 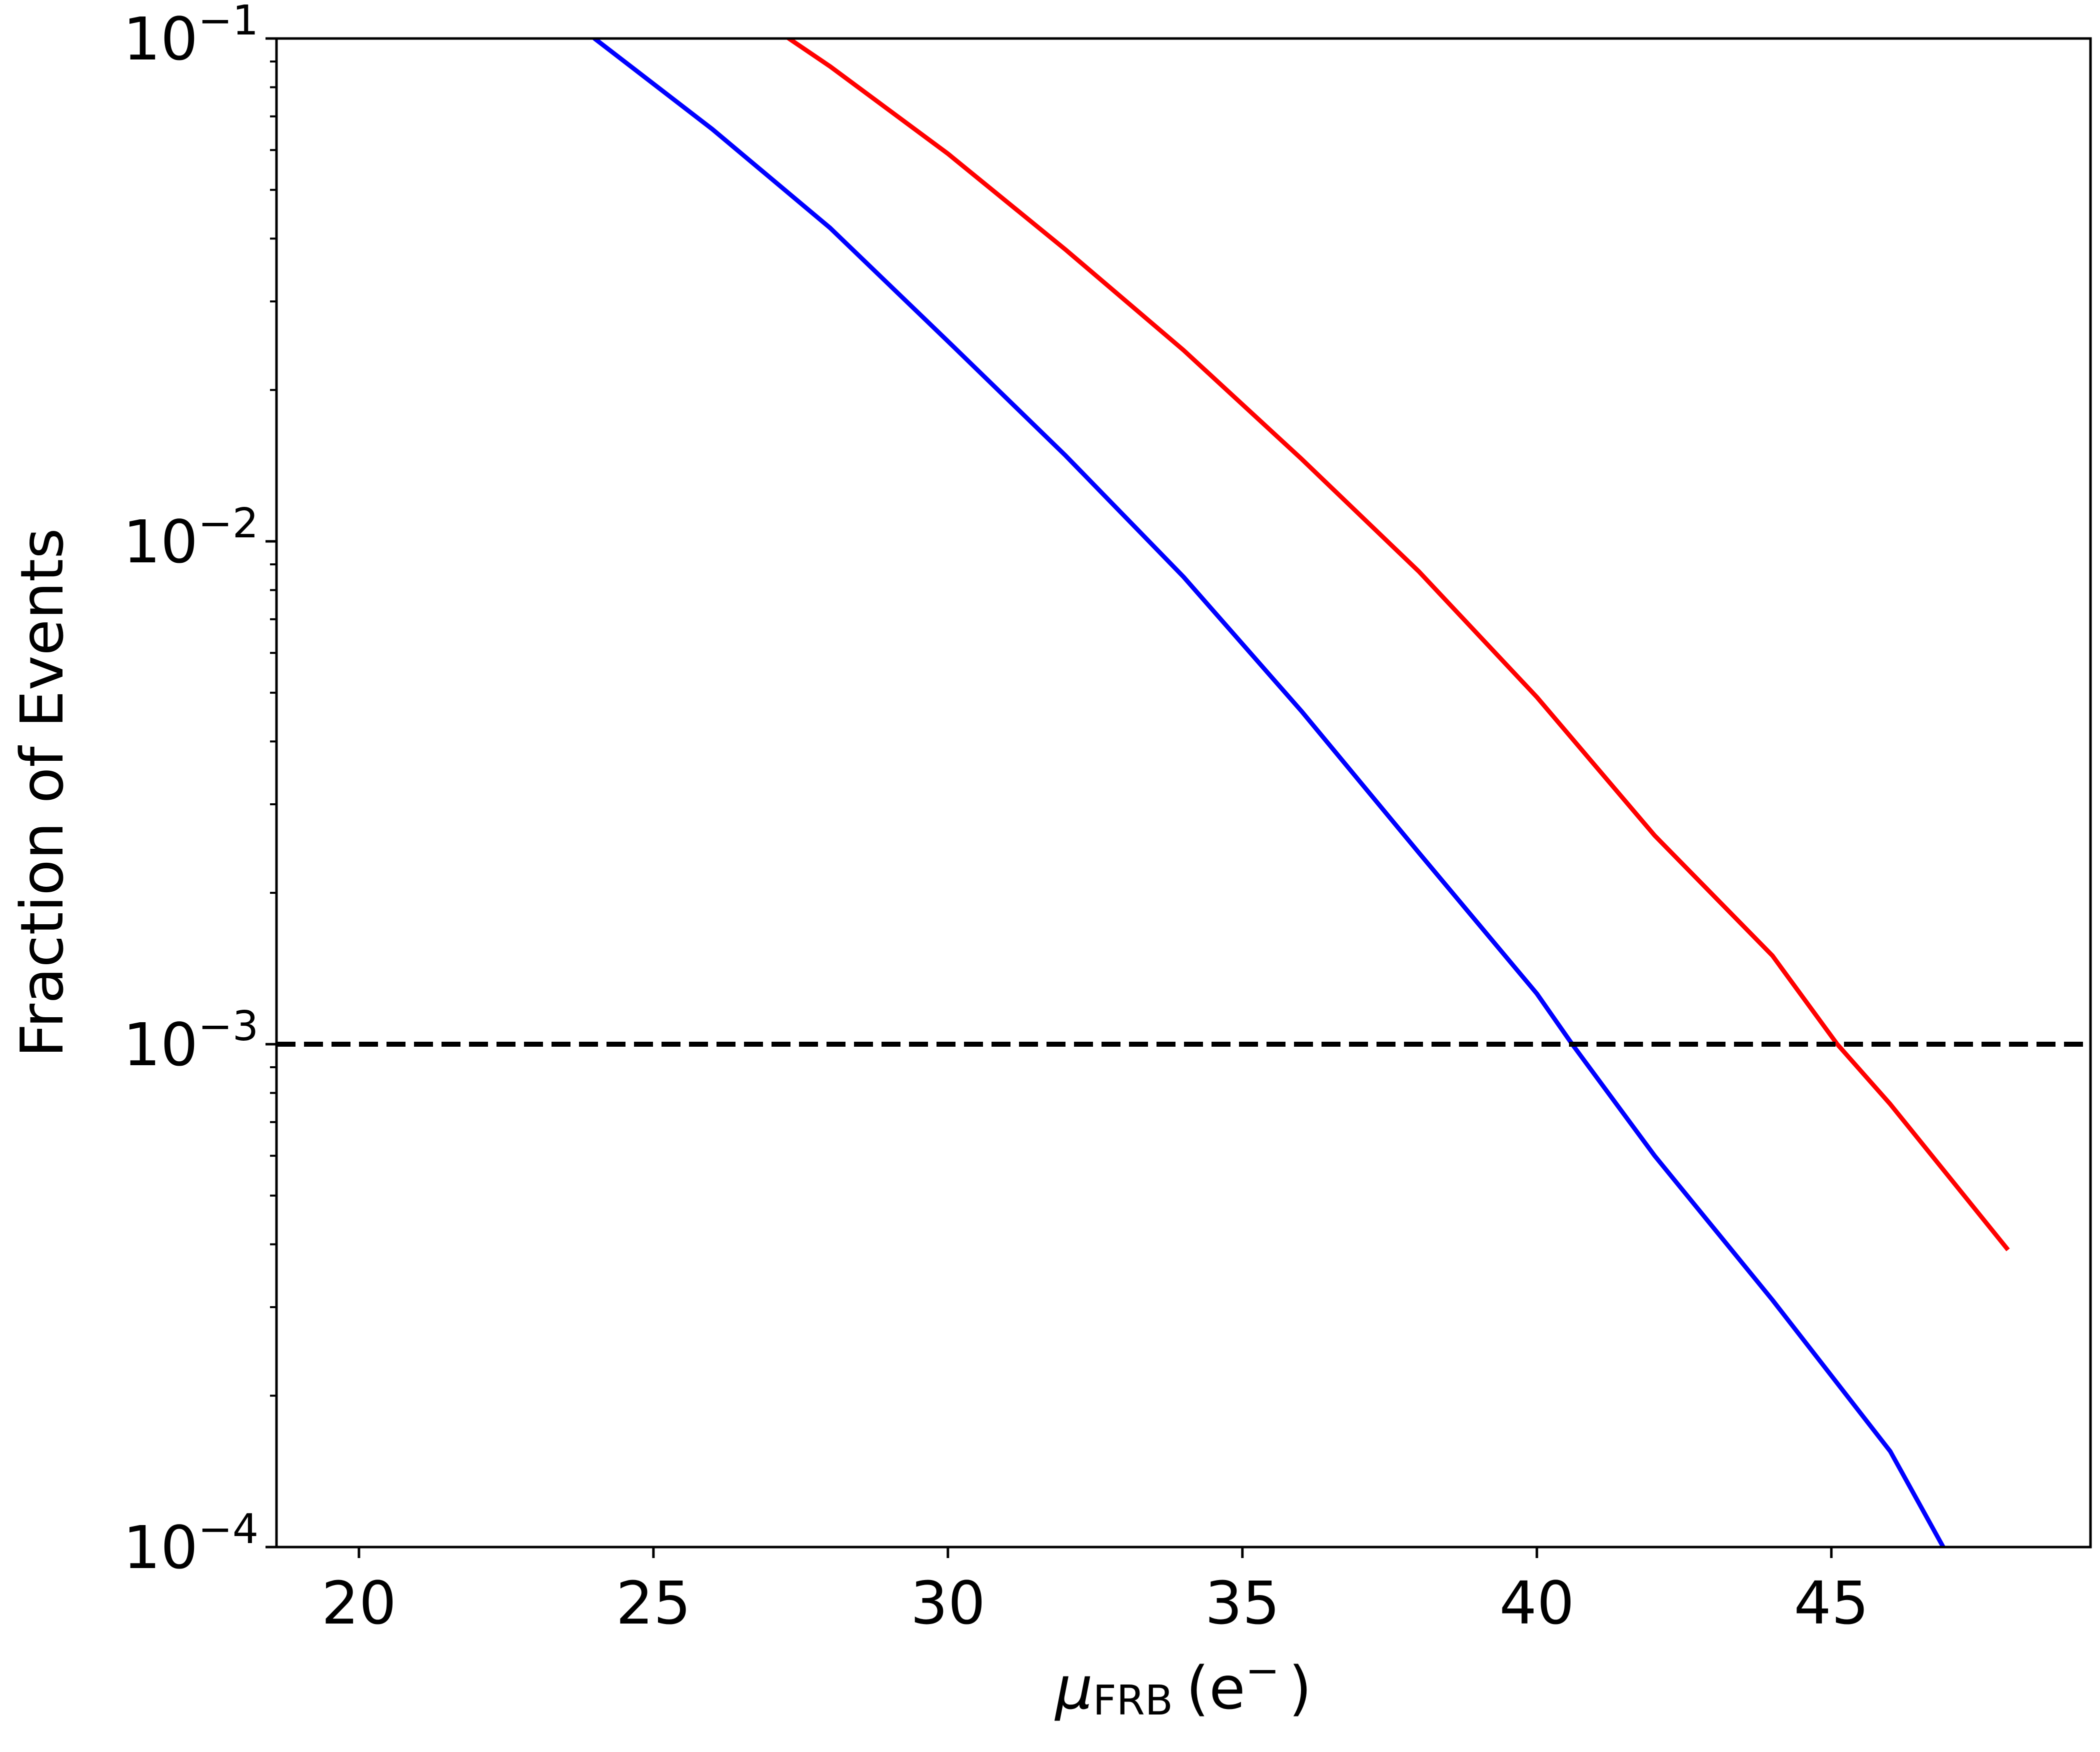 I want to click on x-tick-label: 30, so click(x=948, y=1603).